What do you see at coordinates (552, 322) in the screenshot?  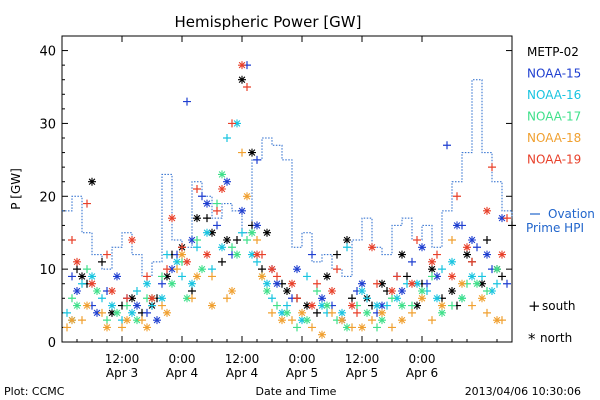 I see `legend-symbols: + south * north` at bounding box center [552, 322].